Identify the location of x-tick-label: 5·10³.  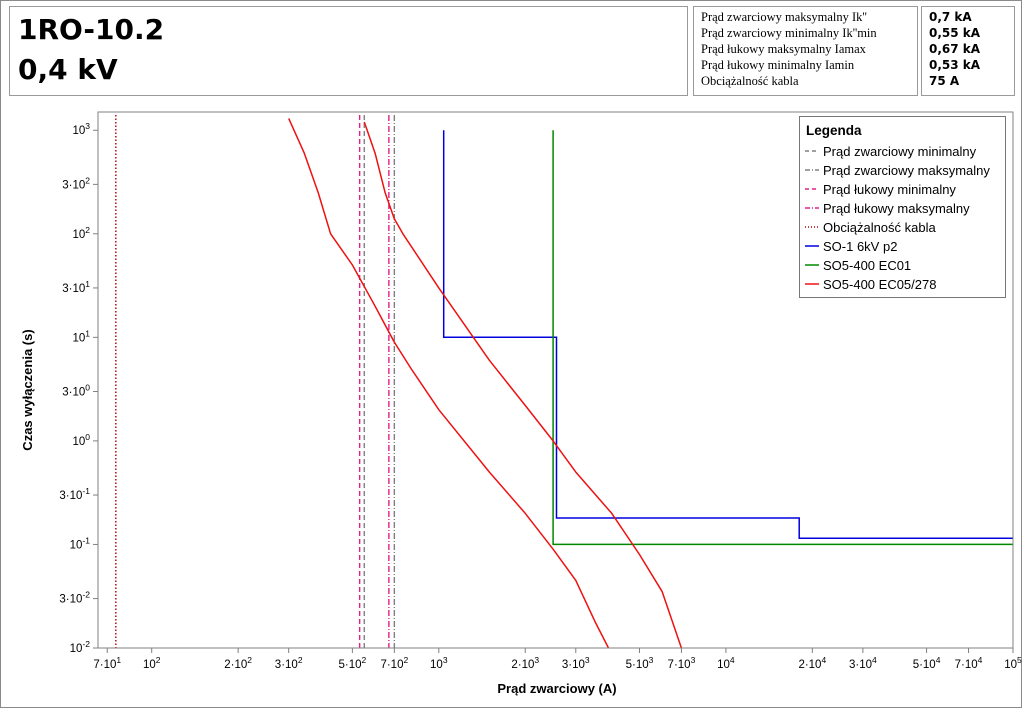
(640, 663).